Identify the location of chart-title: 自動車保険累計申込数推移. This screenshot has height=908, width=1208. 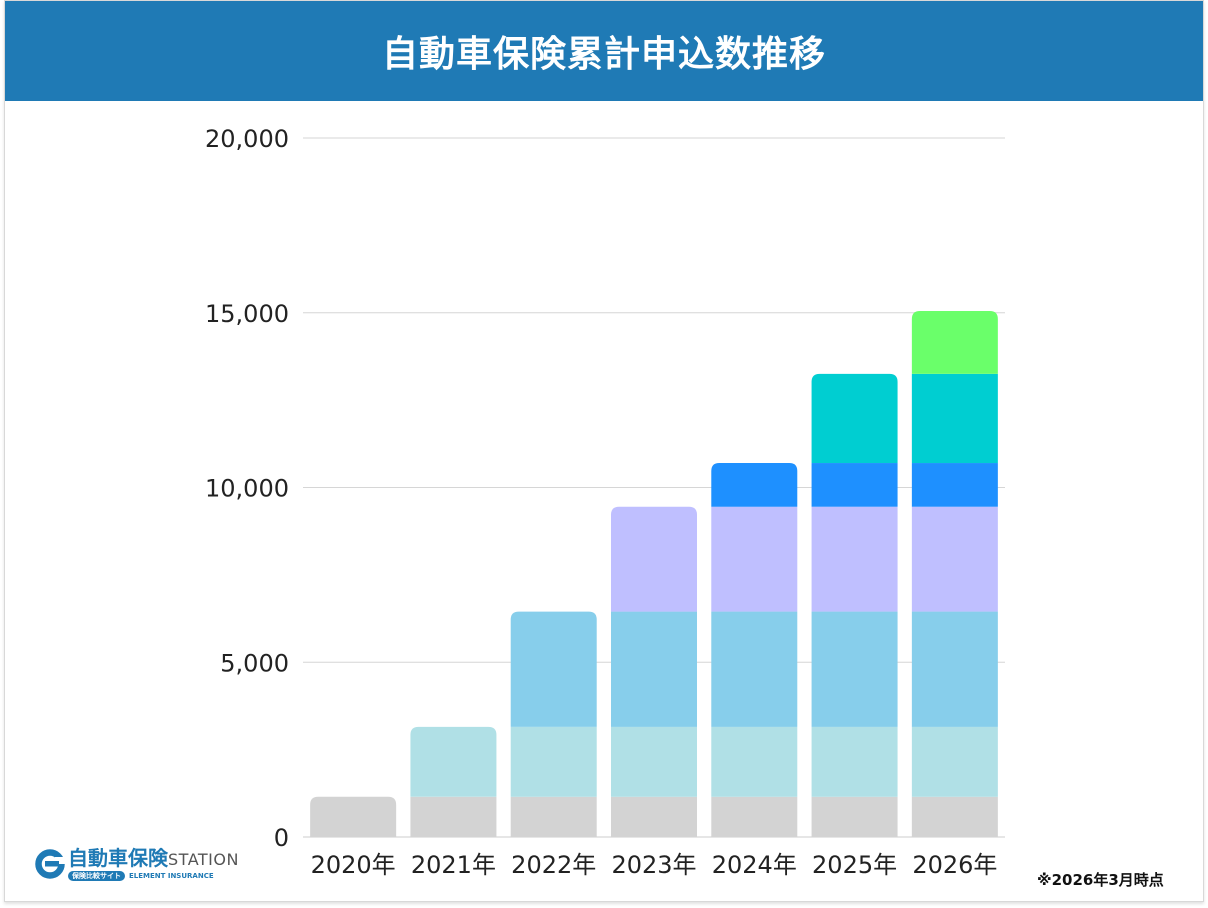
(603, 54).